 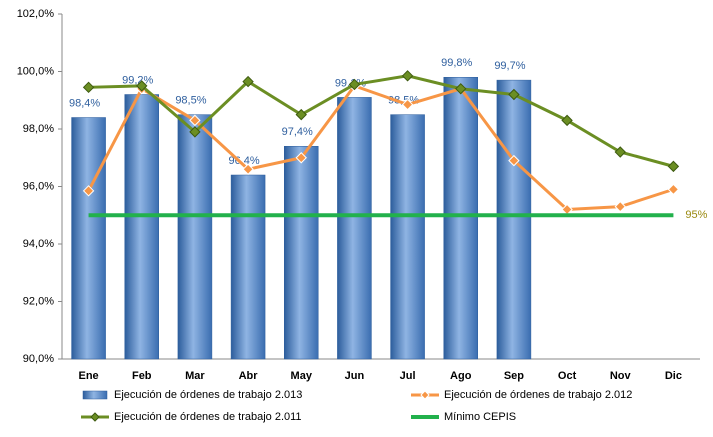 What do you see at coordinates (567, 376) in the screenshot?
I see `x-tick-label: Oct` at bounding box center [567, 376].